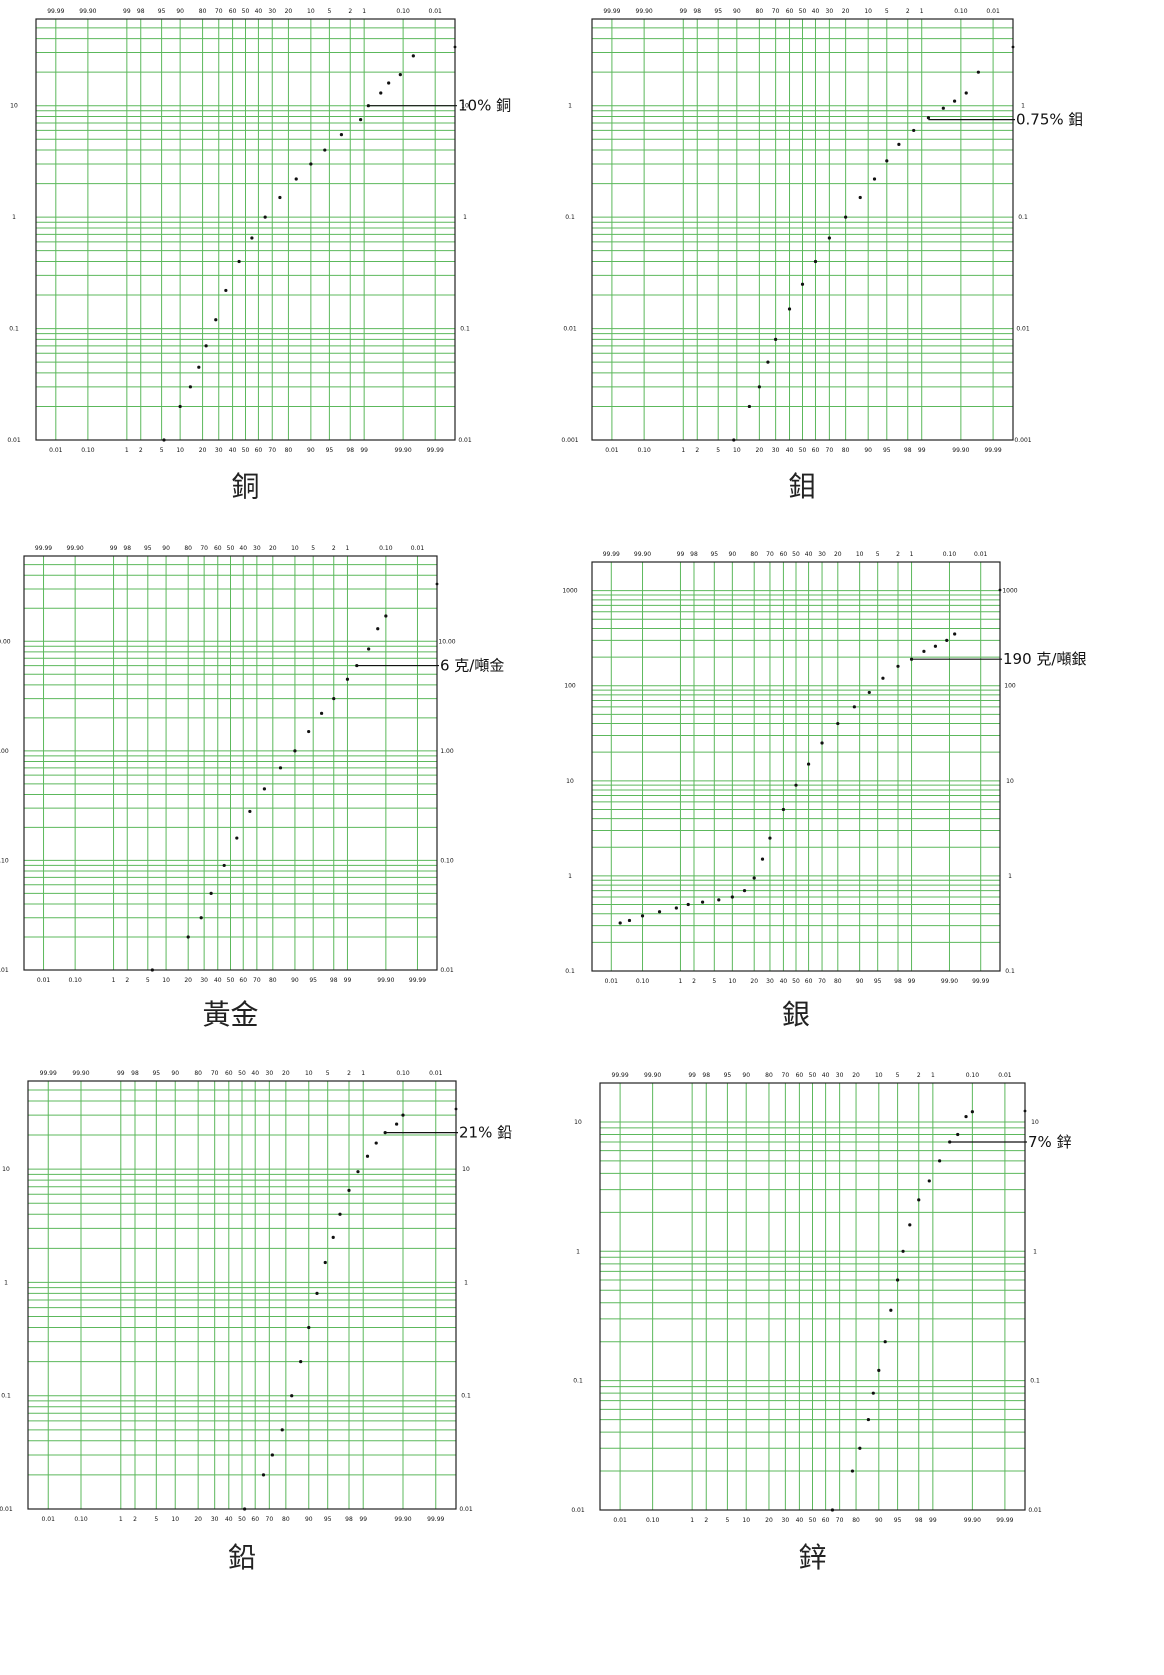 This screenshot has width=1164, height=1675. Describe the element at coordinates (257, 980) in the screenshot. I see `bottom-tick-label: 70` at that location.